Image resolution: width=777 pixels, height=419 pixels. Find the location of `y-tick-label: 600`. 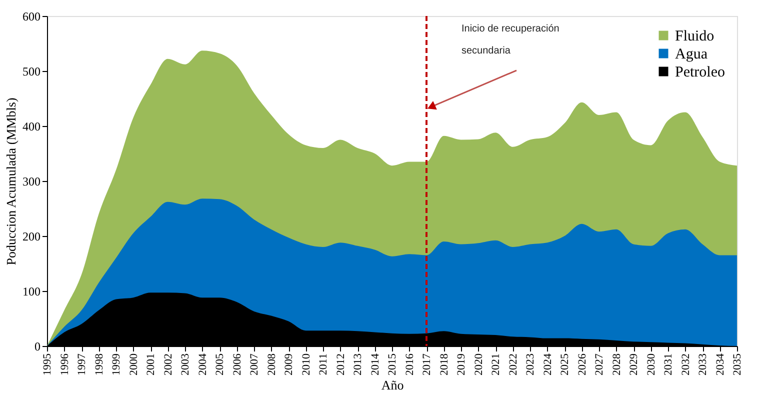

y-tick-label: 600 is located at coordinates (31, 17).